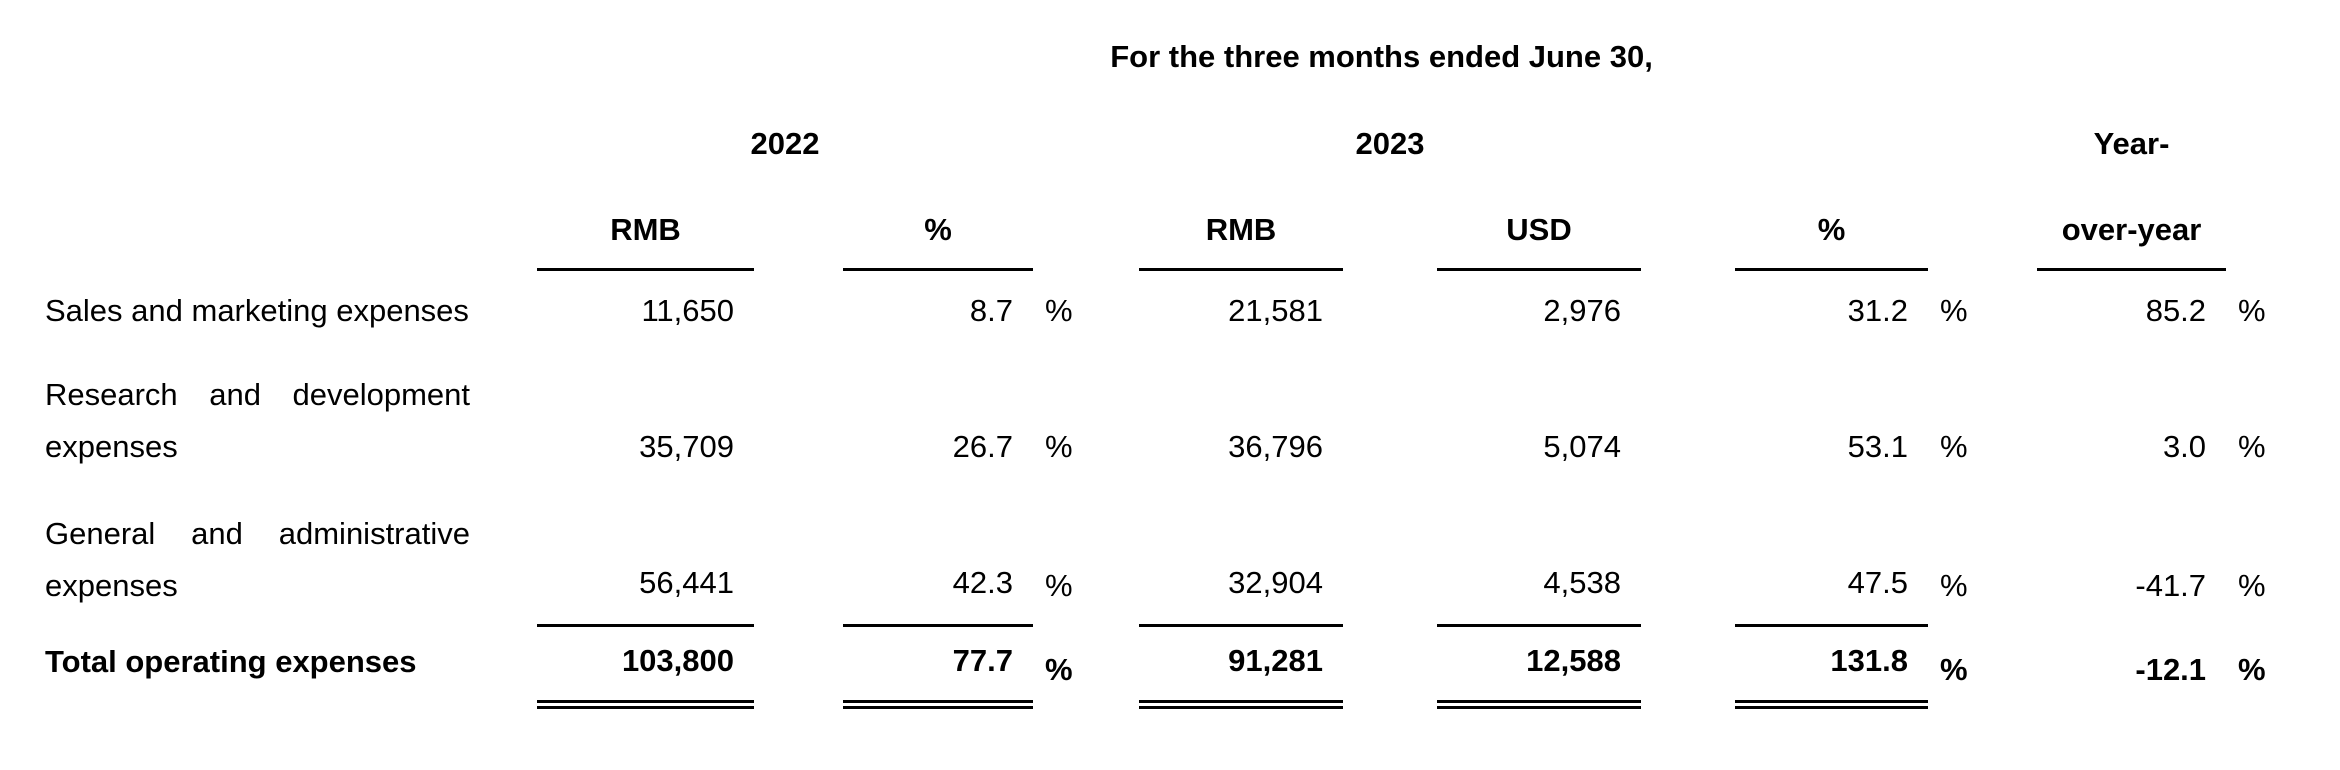 The width and height of the screenshot is (2340, 770). What do you see at coordinates (645, 668) in the screenshot?
I see `total-rmb-2022: 103,800` at bounding box center [645, 668].